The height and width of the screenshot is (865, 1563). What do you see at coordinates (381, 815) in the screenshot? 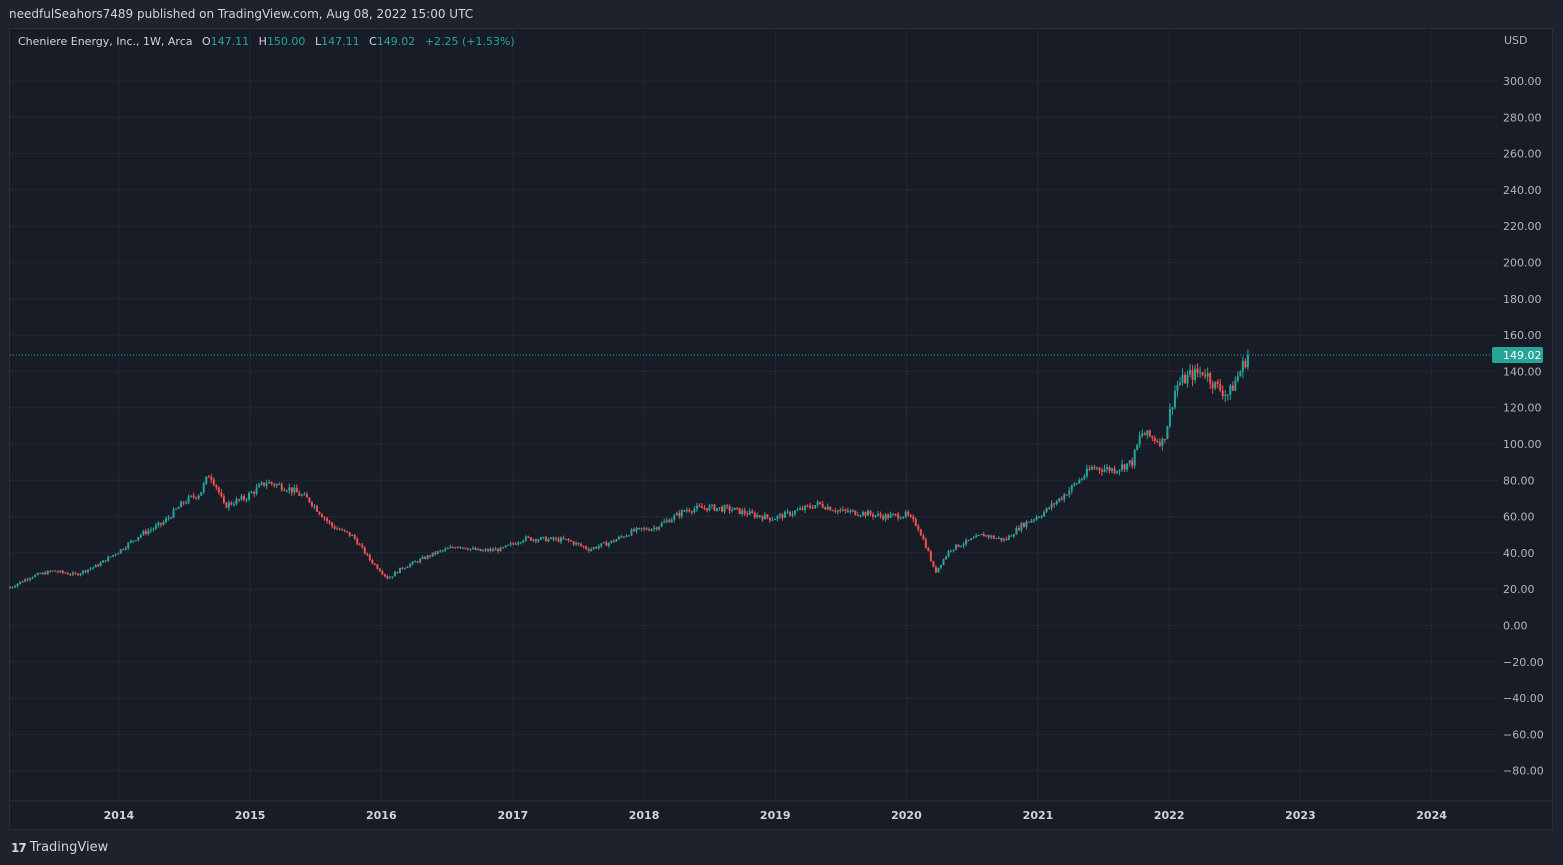
I see `x-tick-label: 2016` at bounding box center [381, 815].